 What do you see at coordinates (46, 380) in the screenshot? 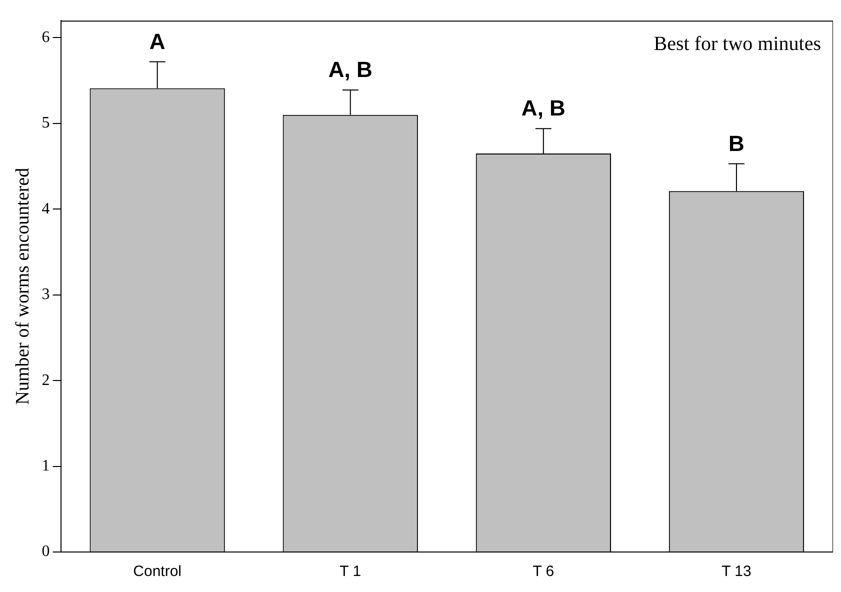
I see `y-tick-label: 2` at bounding box center [46, 380].